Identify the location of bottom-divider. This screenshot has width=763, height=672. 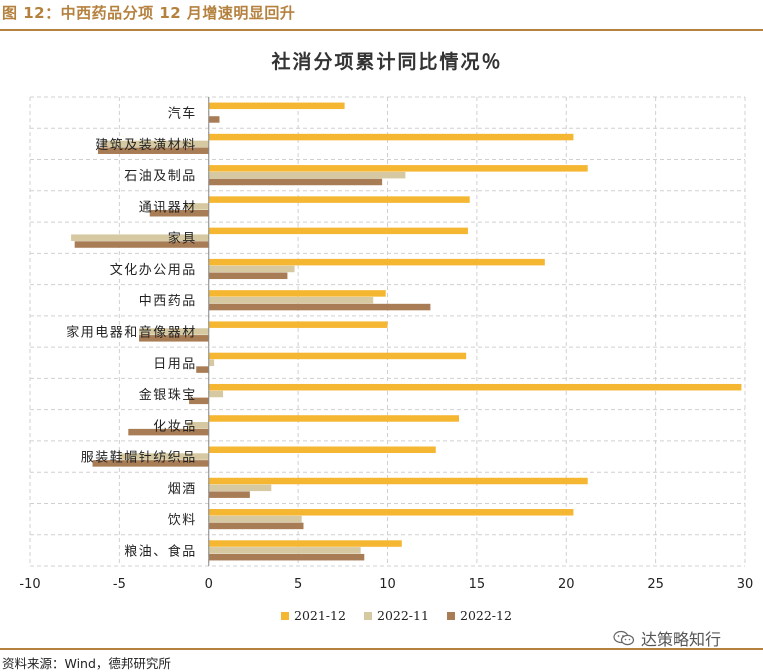
(381, 649).